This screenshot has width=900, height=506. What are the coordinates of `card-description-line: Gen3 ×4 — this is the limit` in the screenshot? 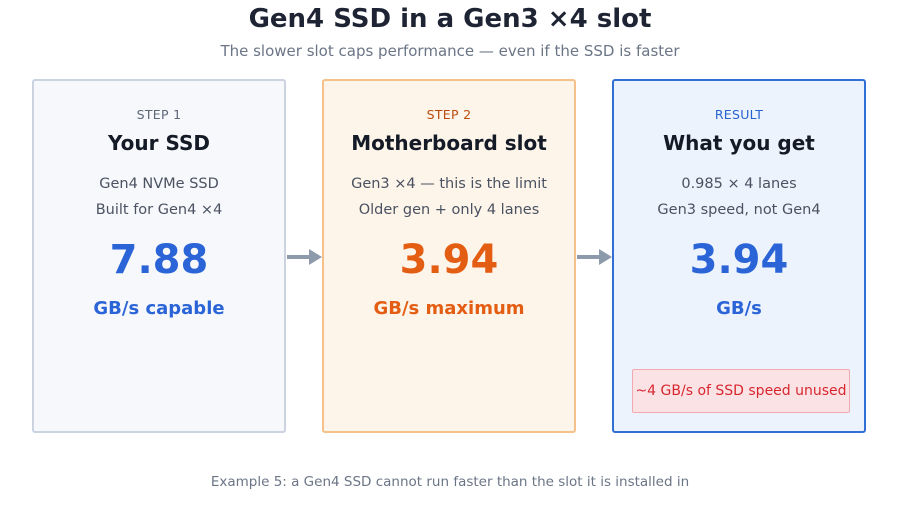 It's located at (449, 184).